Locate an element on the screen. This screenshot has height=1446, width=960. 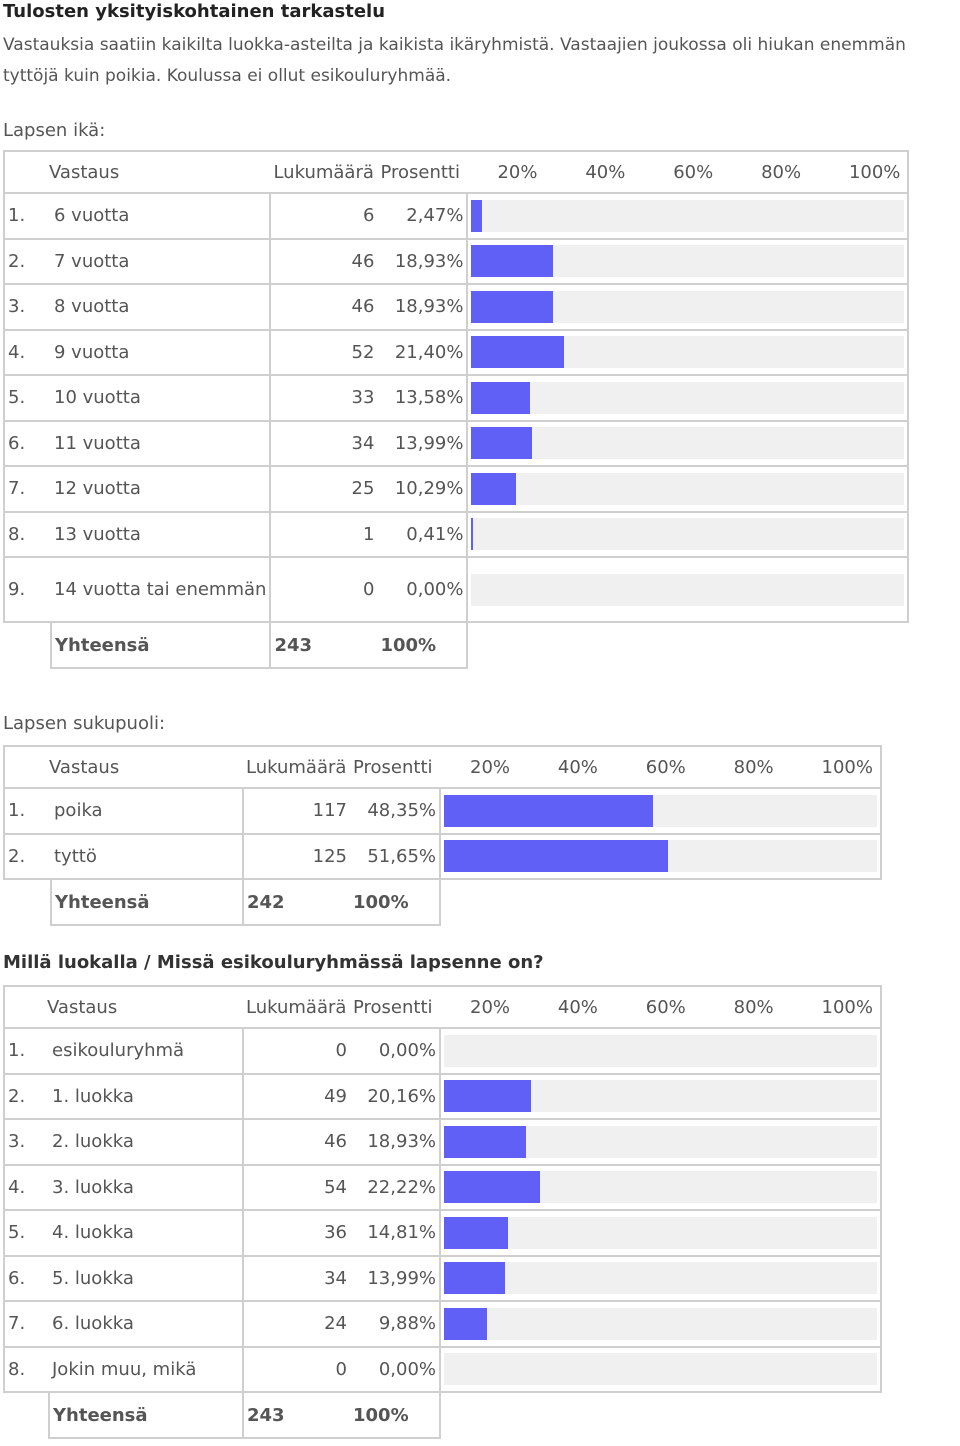
answer-count: 25 is located at coordinates (323, 489).